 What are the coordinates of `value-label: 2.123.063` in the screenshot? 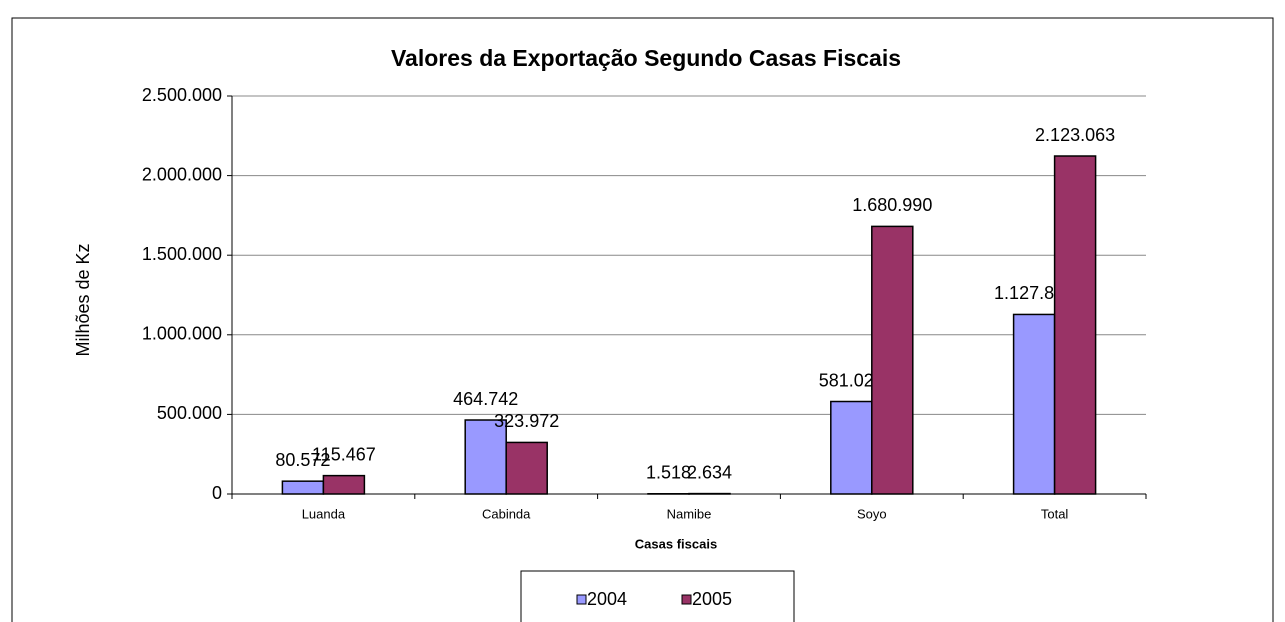 It's located at (1075, 135).